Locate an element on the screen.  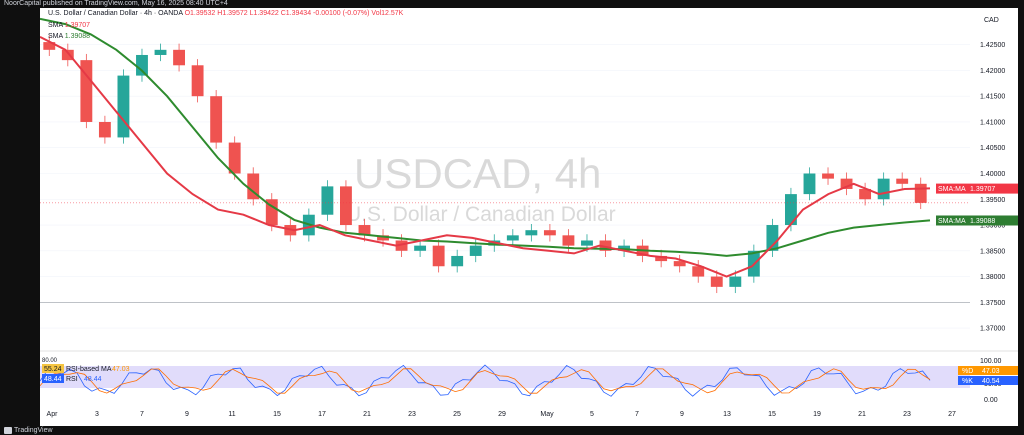
stoch-label: RSI-based MA is located at coordinates (89, 369).